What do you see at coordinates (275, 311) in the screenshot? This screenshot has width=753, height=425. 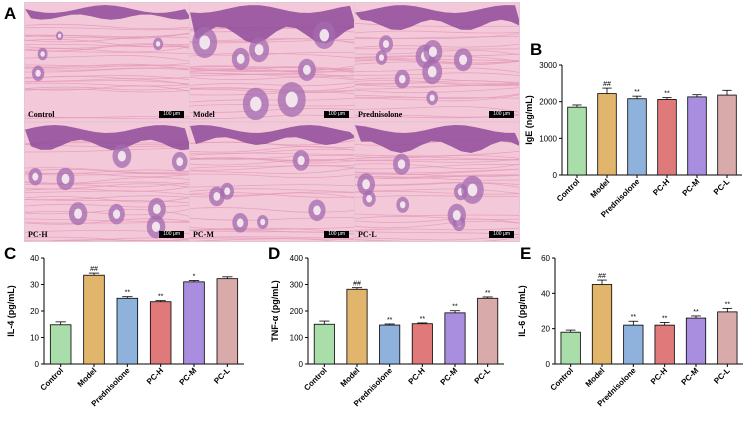 I see `y-axis-label: TNF-α (pg/mL)` at bounding box center [275, 311].